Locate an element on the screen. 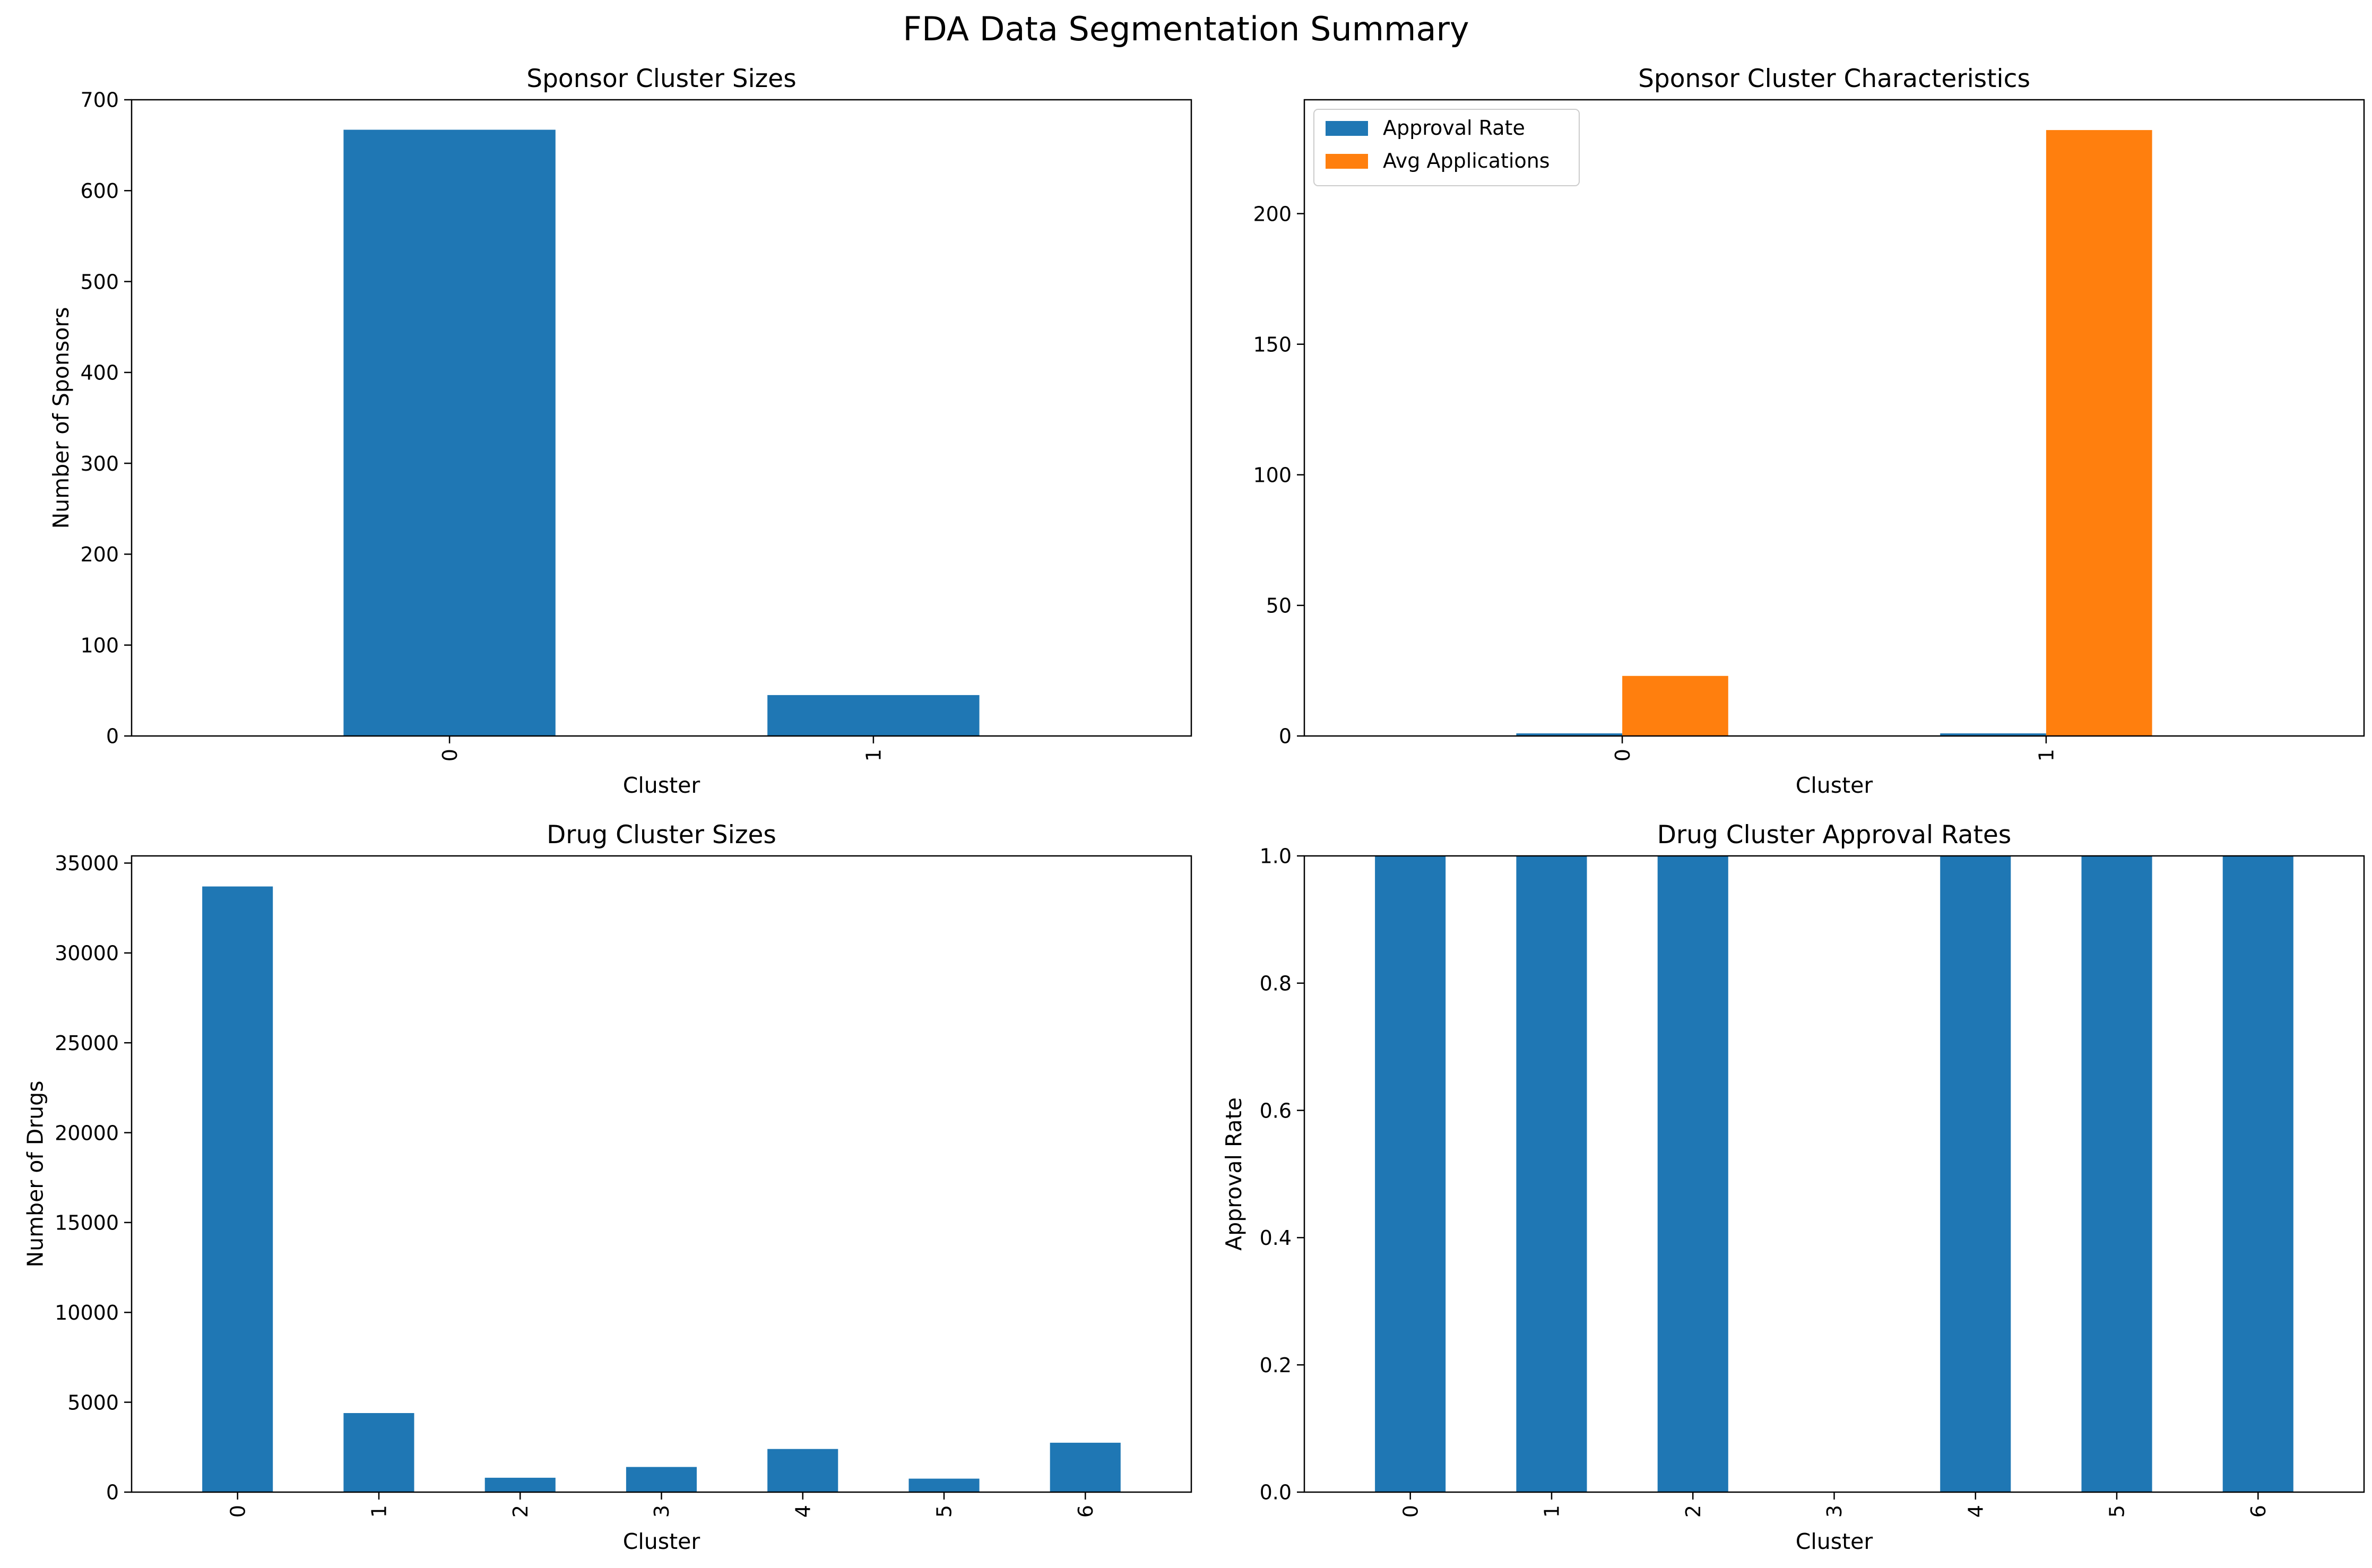  y-tick-label: 1.0 is located at coordinates (1276, 856).